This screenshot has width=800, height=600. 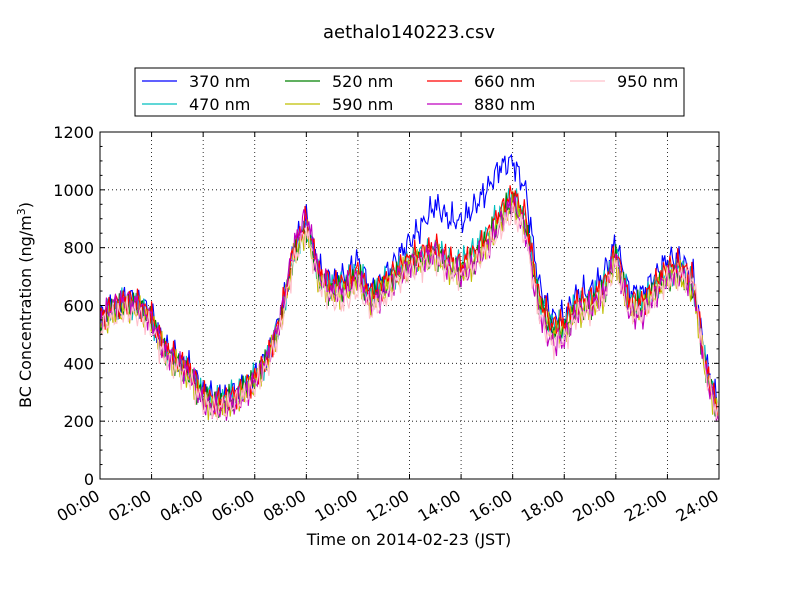 What do you see at coordinates (362, 104) in the screenshot?
I see `legend-label: 590 nm` at bounding box center [362, 104].